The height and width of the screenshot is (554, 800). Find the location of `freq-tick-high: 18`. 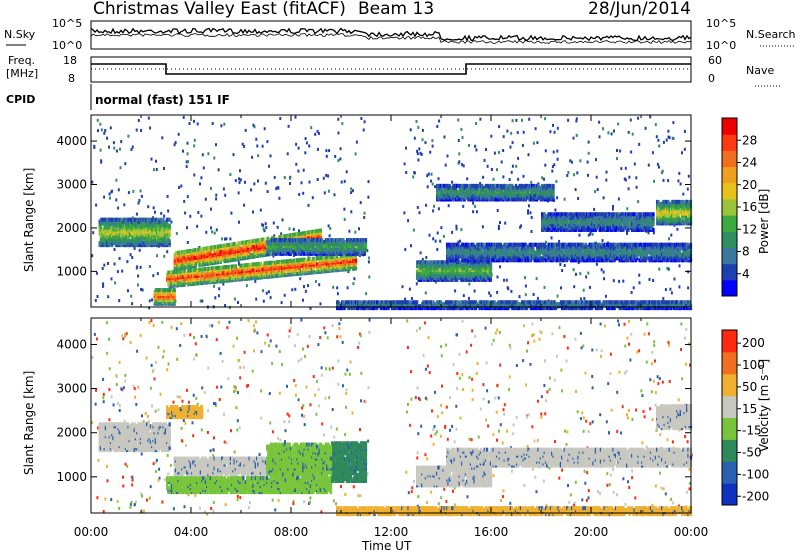

freq-tick-high: 18 is located at coordinates (70, 60).